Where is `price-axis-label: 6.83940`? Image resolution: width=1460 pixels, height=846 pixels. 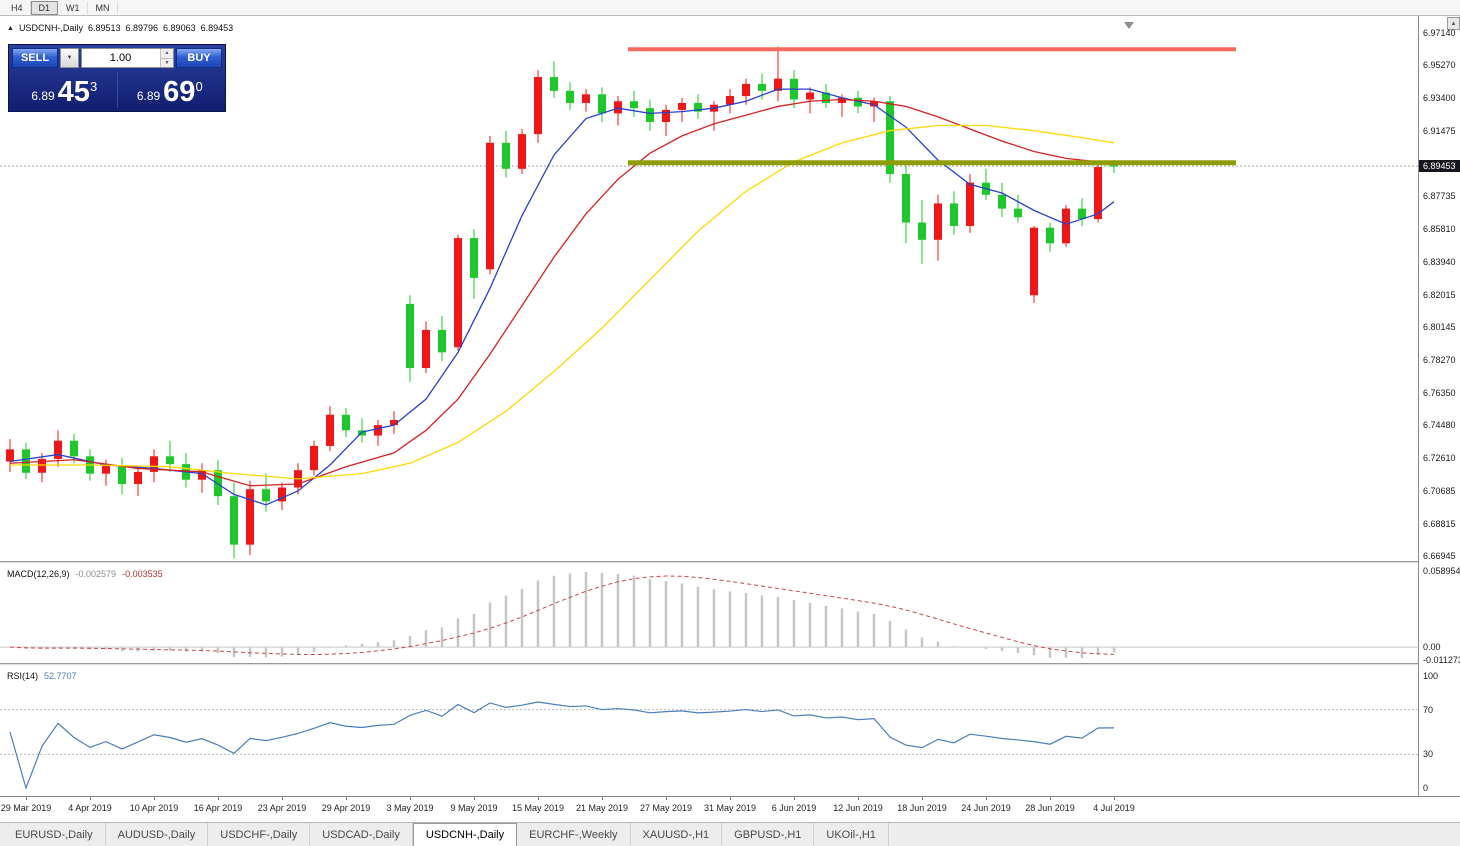
price-axis-label: 6.83940 is located at coordinates (1439, 261).